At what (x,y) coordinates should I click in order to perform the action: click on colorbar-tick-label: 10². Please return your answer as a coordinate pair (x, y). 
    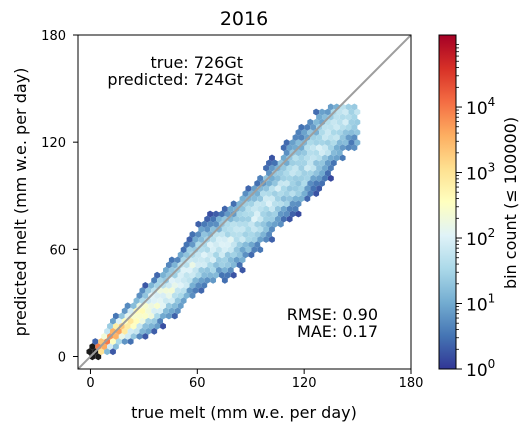
    Looking at the image, I should click on (480, 238).